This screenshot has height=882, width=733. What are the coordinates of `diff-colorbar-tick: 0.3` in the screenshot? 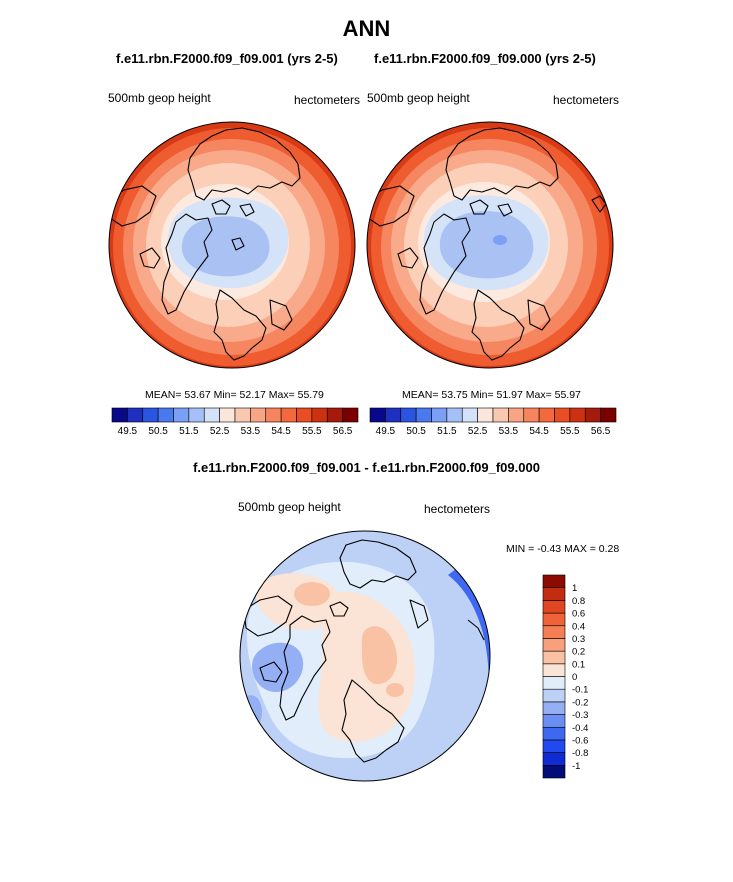 It's located at (578, 639).